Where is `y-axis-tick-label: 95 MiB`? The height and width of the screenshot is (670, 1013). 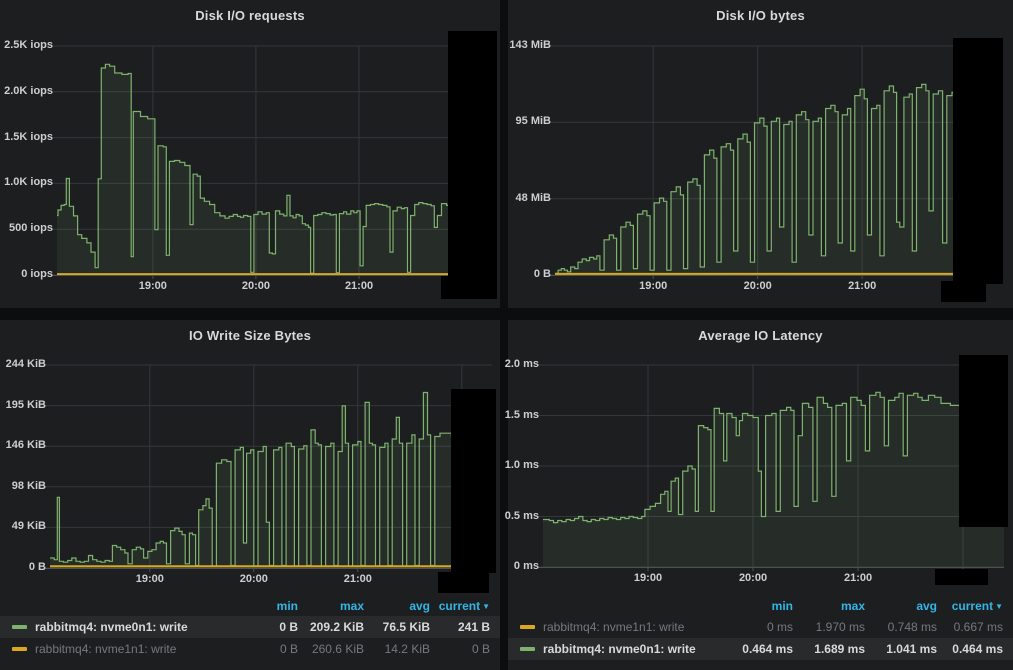
y-axis-tick-label: 95 MiB is located at coordinates (533, 121).